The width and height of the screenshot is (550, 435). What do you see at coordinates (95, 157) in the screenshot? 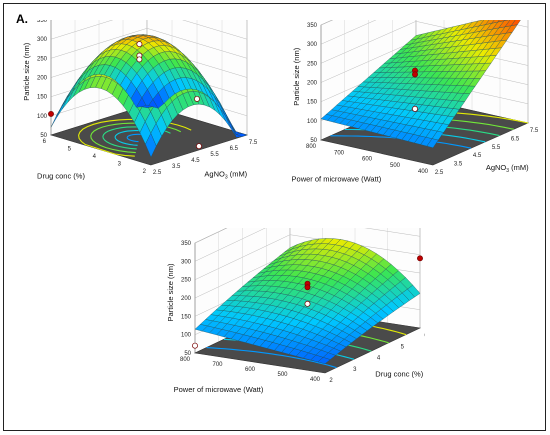
I see `y-tick-label: 4` at bounding box center [95, 157].